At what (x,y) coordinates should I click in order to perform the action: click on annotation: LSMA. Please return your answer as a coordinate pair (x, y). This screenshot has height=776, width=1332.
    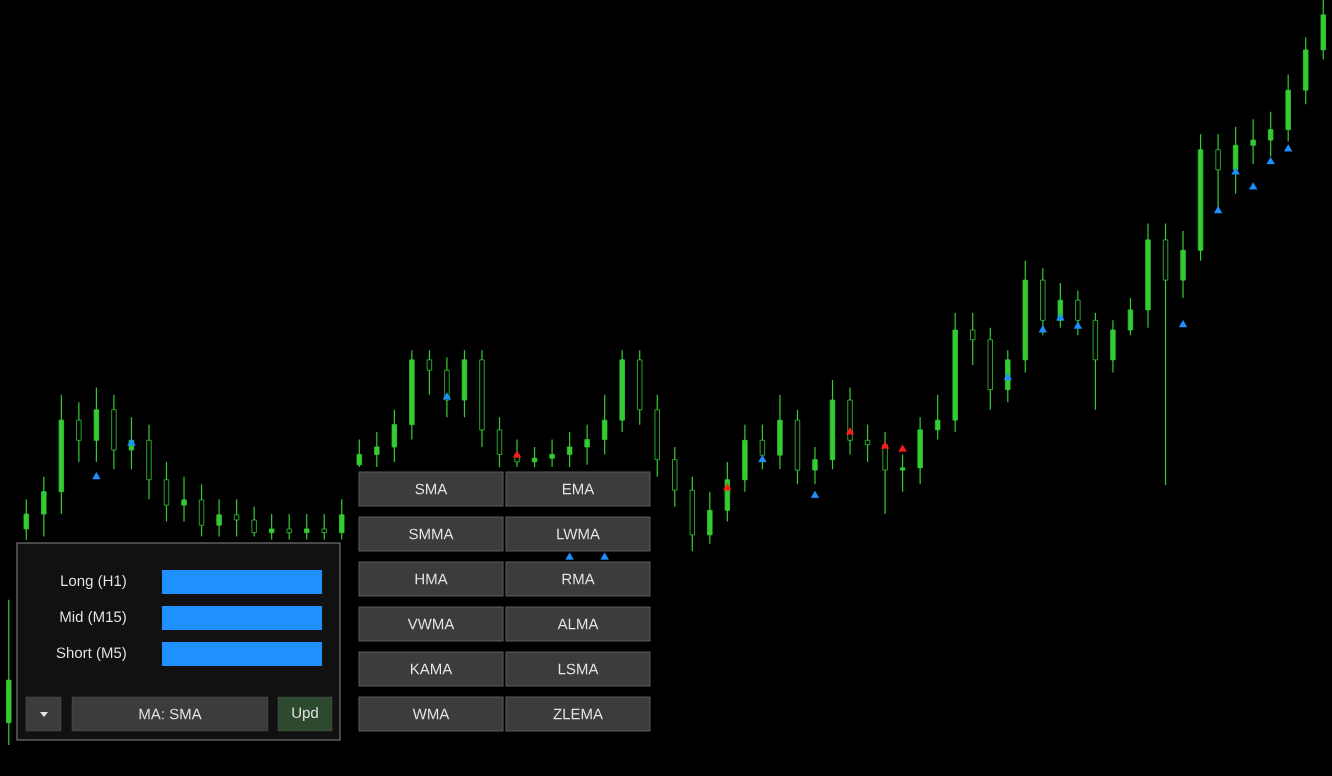
    Looking at the image, I should click on (578, 669).